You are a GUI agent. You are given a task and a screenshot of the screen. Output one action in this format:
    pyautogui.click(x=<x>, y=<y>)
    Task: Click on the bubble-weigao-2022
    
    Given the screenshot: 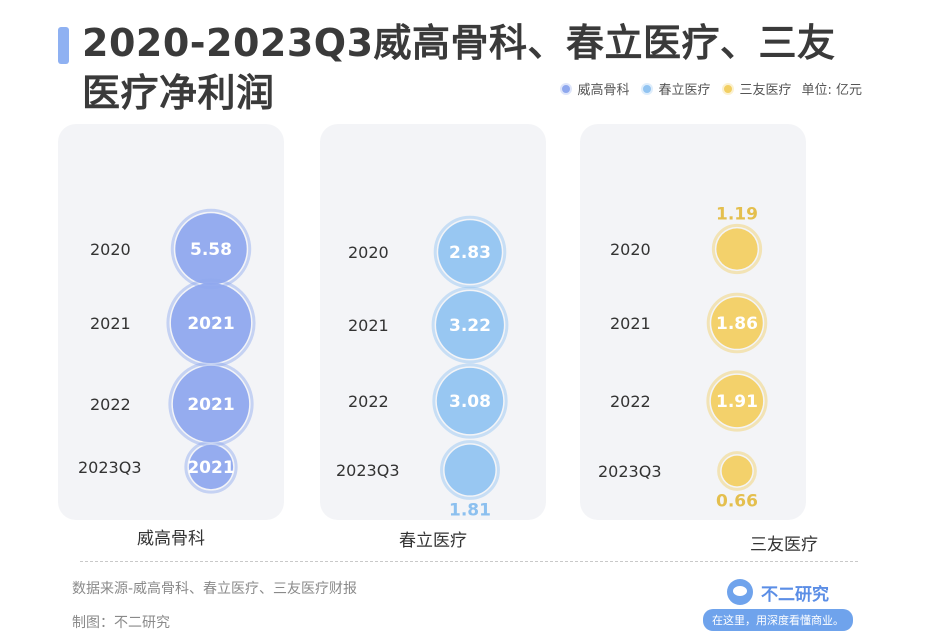 What is the action you would take?
    pyautogui.click(x=211, y=404)
    